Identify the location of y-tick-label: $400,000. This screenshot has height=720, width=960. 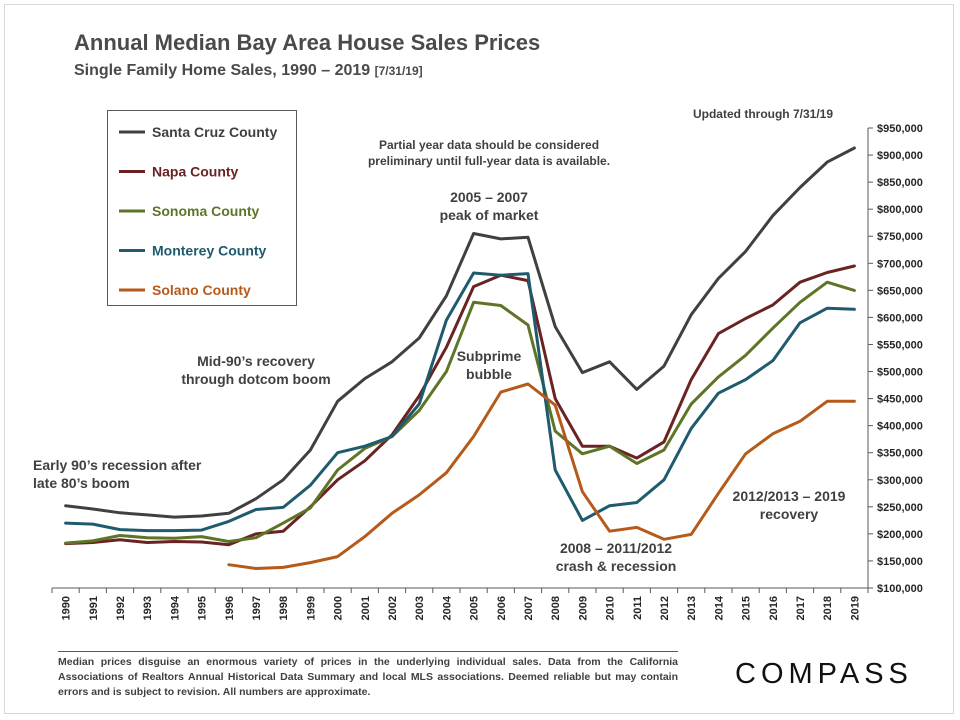
(900, 427).